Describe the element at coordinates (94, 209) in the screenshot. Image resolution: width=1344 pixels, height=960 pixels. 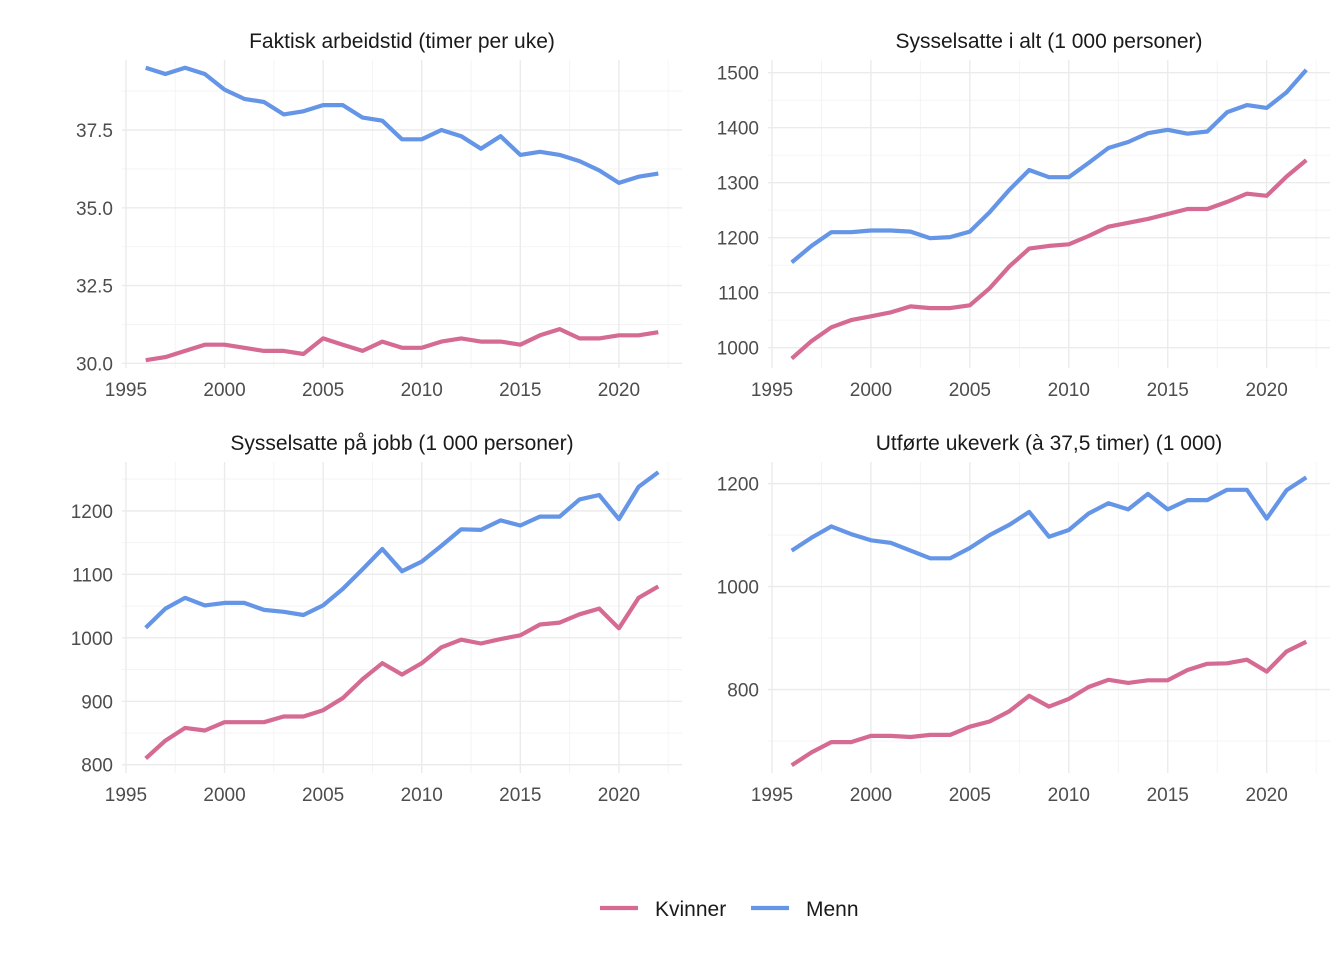
I see `y-tick-label: 35.0` at that location.